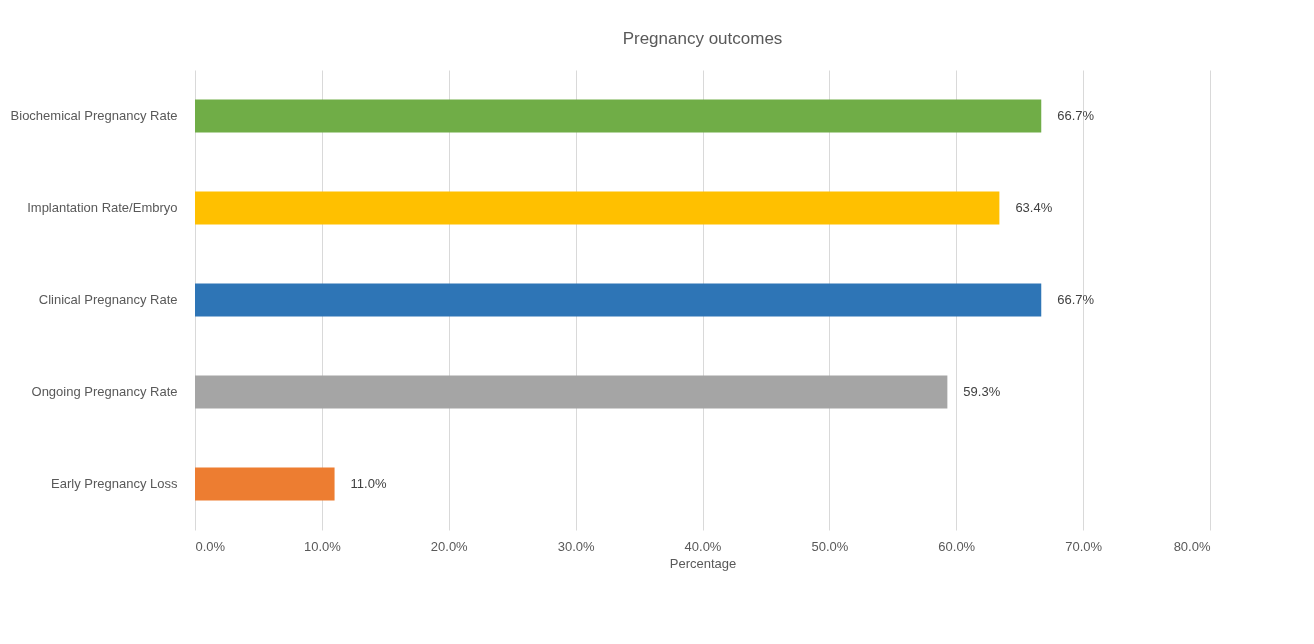 This screenshot has width=1314, height=644. What do you see at coordinates (102, 207) in the screenshot?
I see `y-tick-label: Implantation Rate/Embryo` at bounding box center [102, 207].